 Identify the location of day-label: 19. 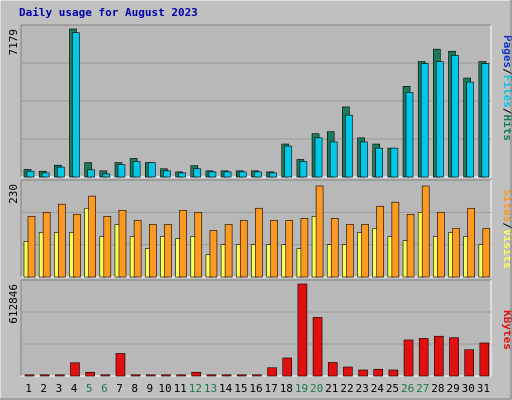
(301, 388).